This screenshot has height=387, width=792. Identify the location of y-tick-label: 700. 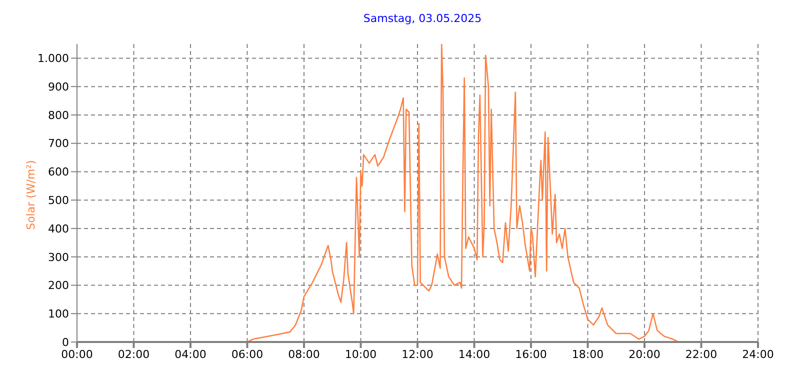
(58, 143).